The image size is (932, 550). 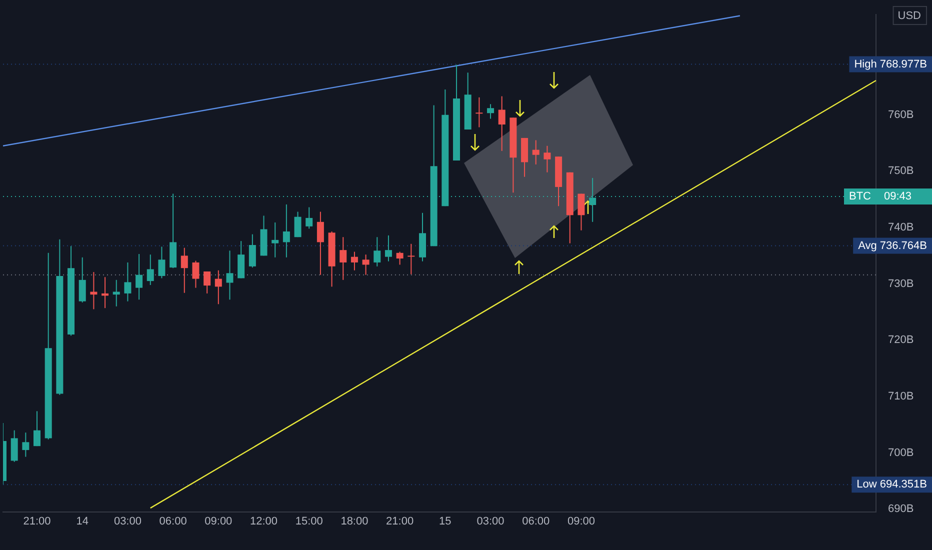 I want to click on x-tick-label: 18:00, so click(x=354, y=522).